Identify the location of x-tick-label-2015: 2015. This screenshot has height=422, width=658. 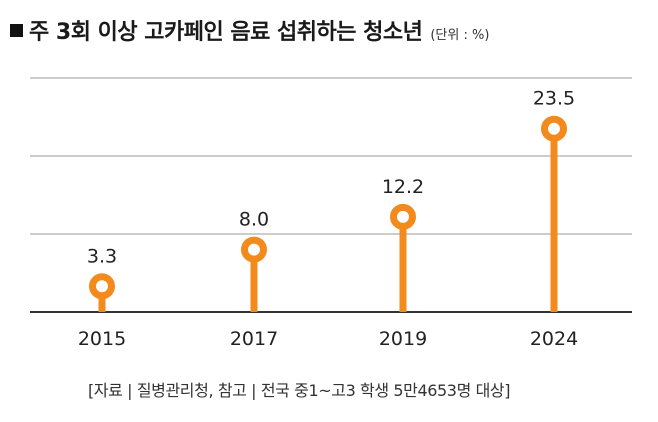
(102, 339).